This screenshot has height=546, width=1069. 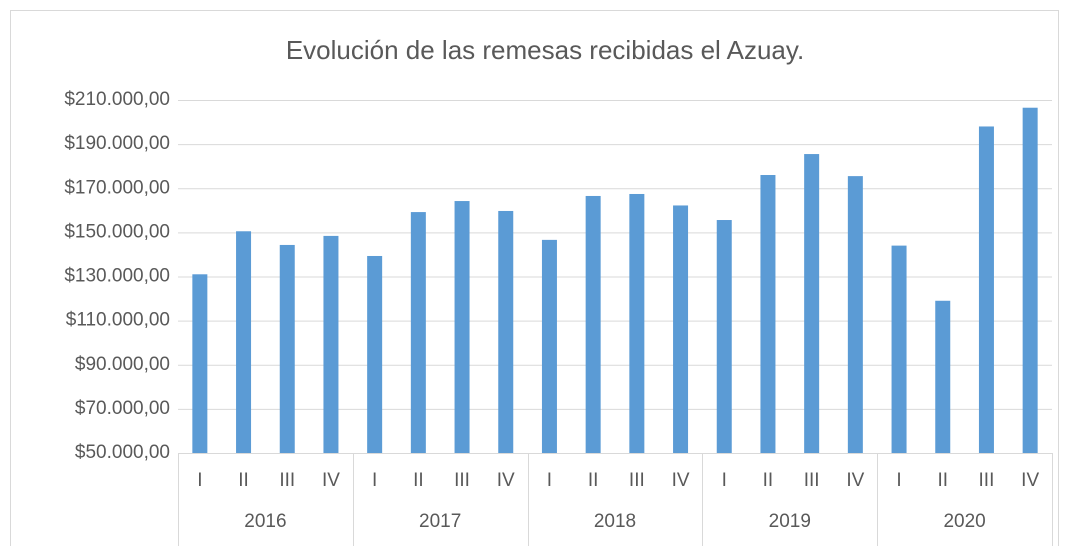 I want to click on group-label: 2019, so click(x=790, y=521).